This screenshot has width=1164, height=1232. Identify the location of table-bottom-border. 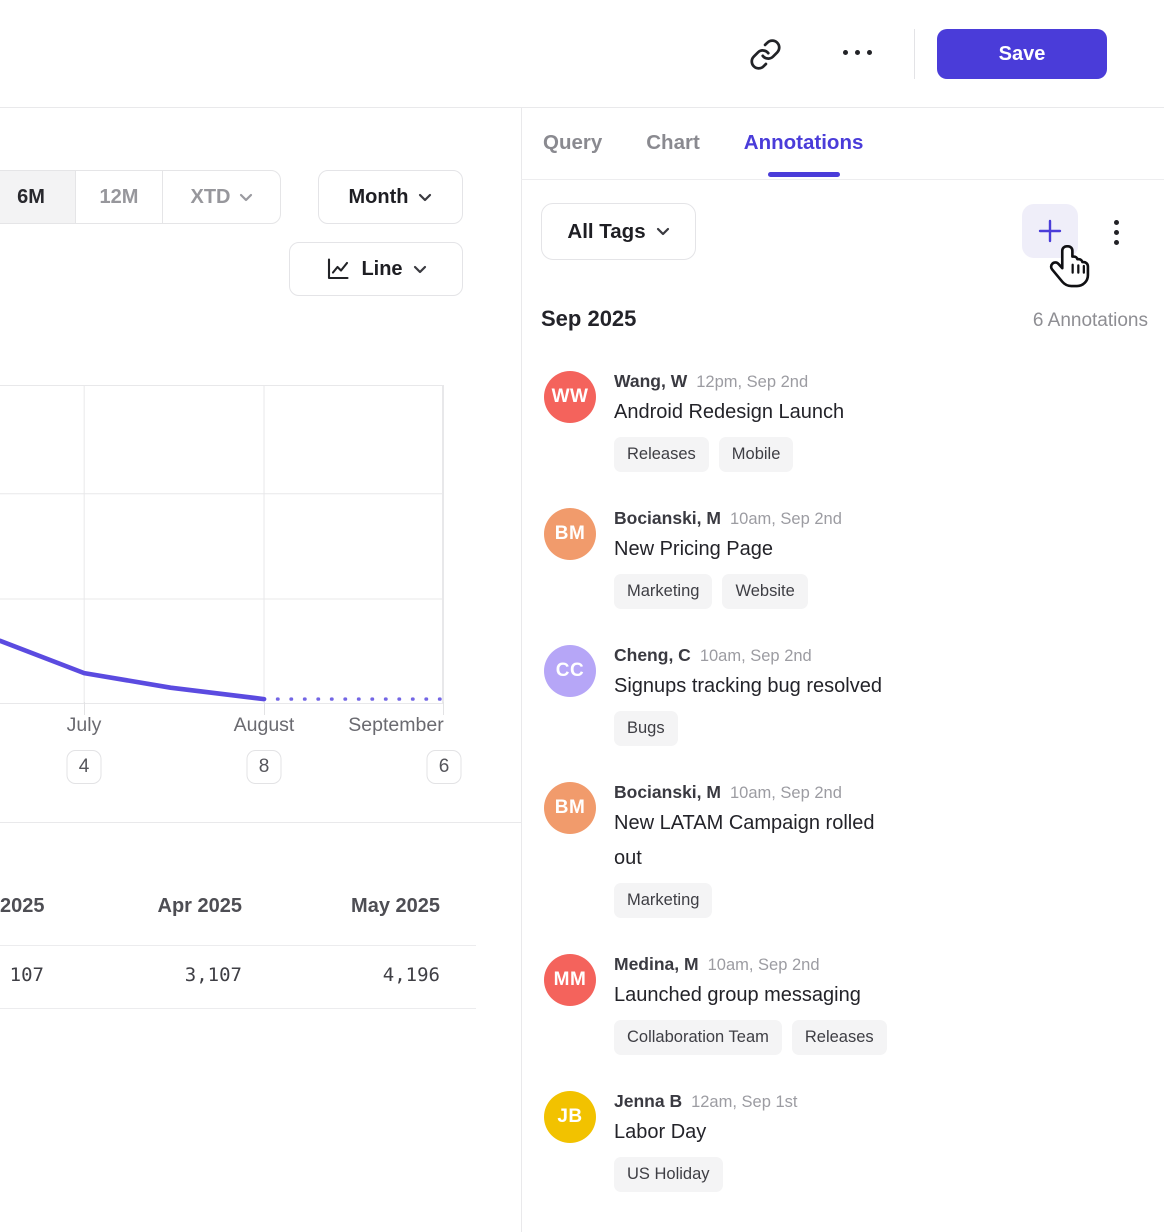
(238, 1008).